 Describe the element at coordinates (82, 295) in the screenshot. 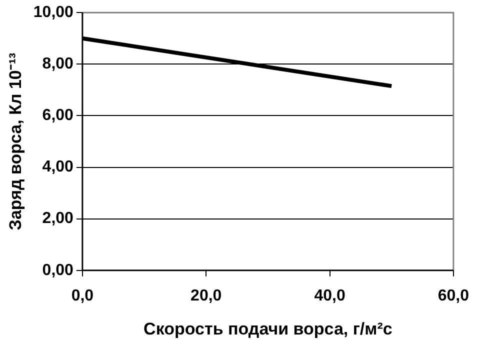

I see `x-tick-label: 0,0` at that location.